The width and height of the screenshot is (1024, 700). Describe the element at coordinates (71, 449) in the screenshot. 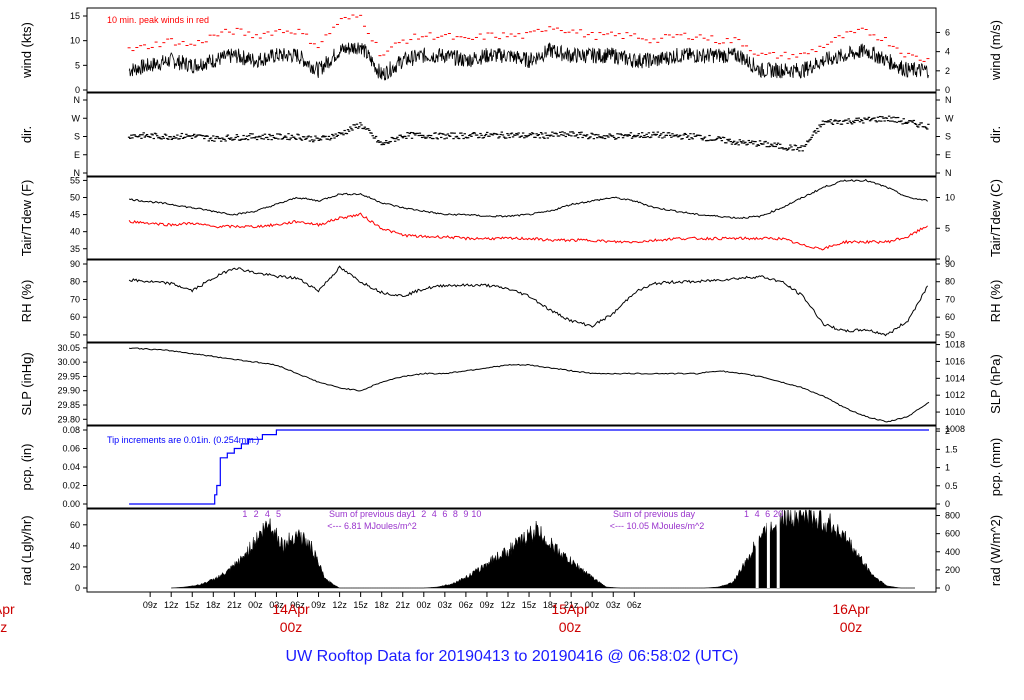

I see `pcp-left-tick-label: 0.06` at that location.